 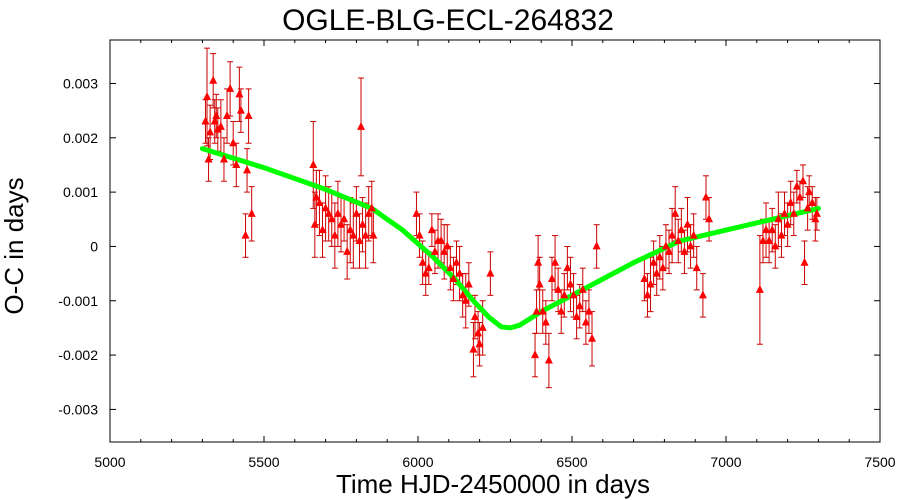 What do you see at coordinates (78, 409) in the screenshot?
I see `y-tick-label: -0.003` at bounding box center [78, 409].